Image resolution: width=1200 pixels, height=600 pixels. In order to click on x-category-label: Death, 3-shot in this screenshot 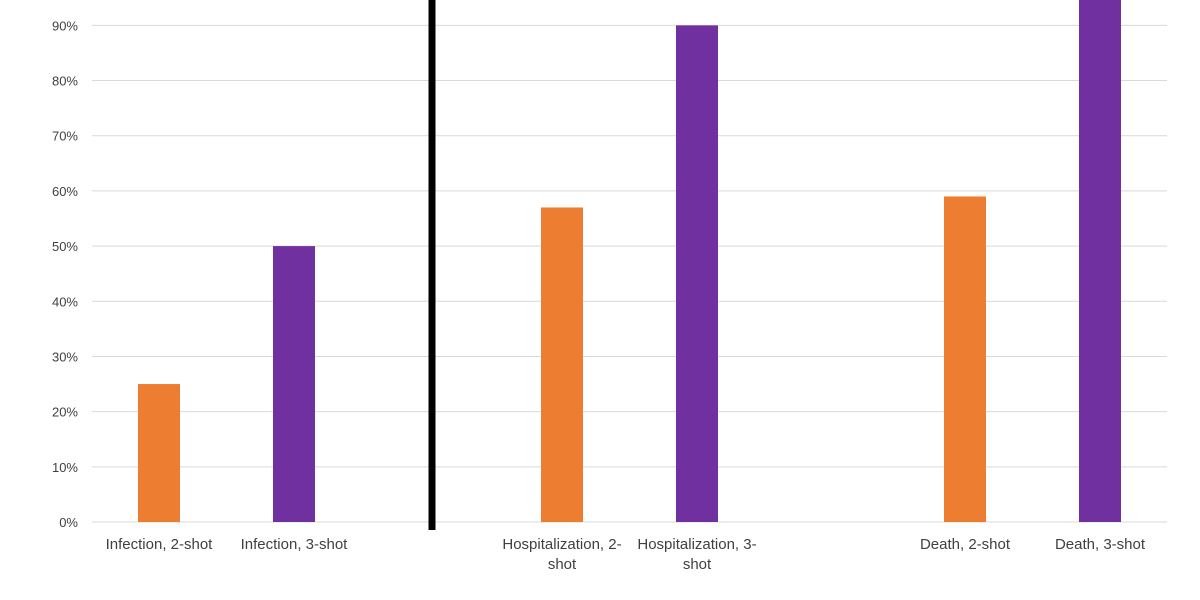, I will do `click(1100, 544)`.